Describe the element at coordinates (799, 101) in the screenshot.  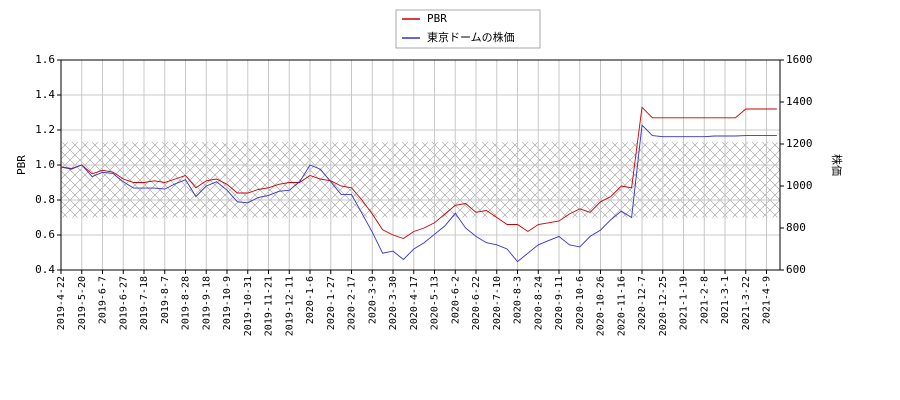
I see `y2-tick-label: 1400` at that location.